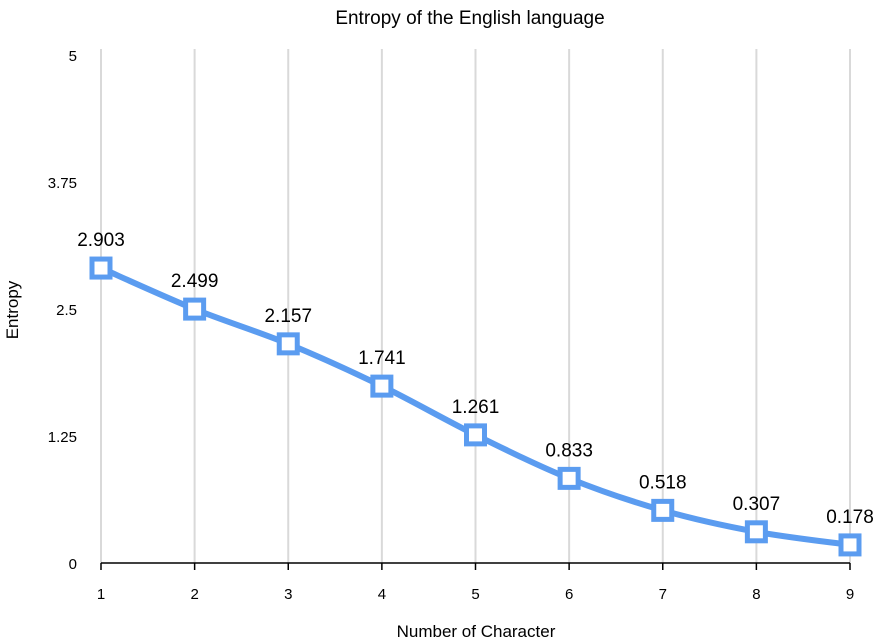 This screenshot has width=883, height=642. I want to click on chart-title: Entropy of the English language, so click(469, 18).